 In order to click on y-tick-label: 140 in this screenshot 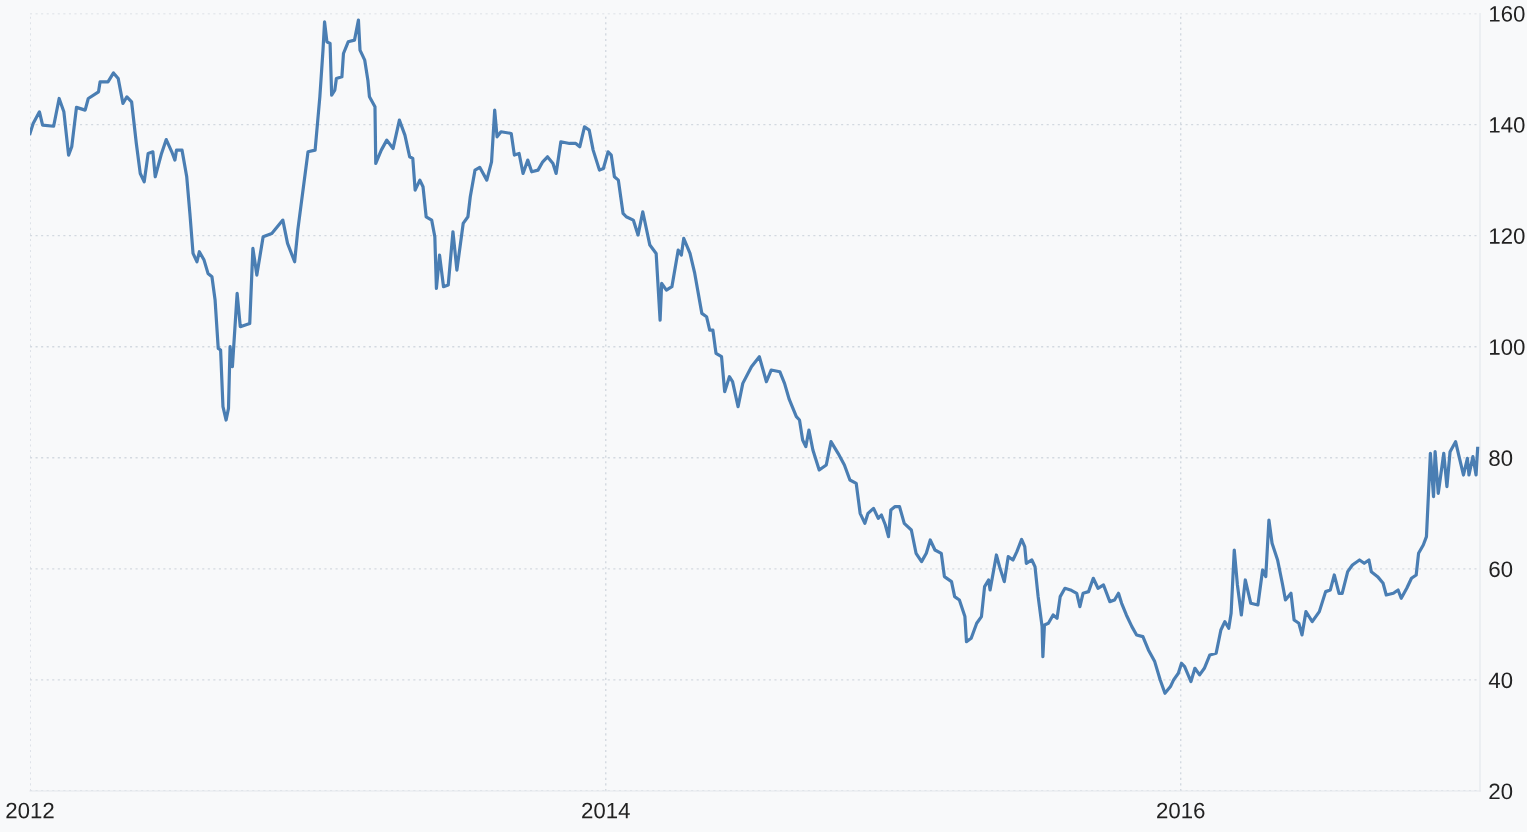, I will do `click(1507, 125)`.